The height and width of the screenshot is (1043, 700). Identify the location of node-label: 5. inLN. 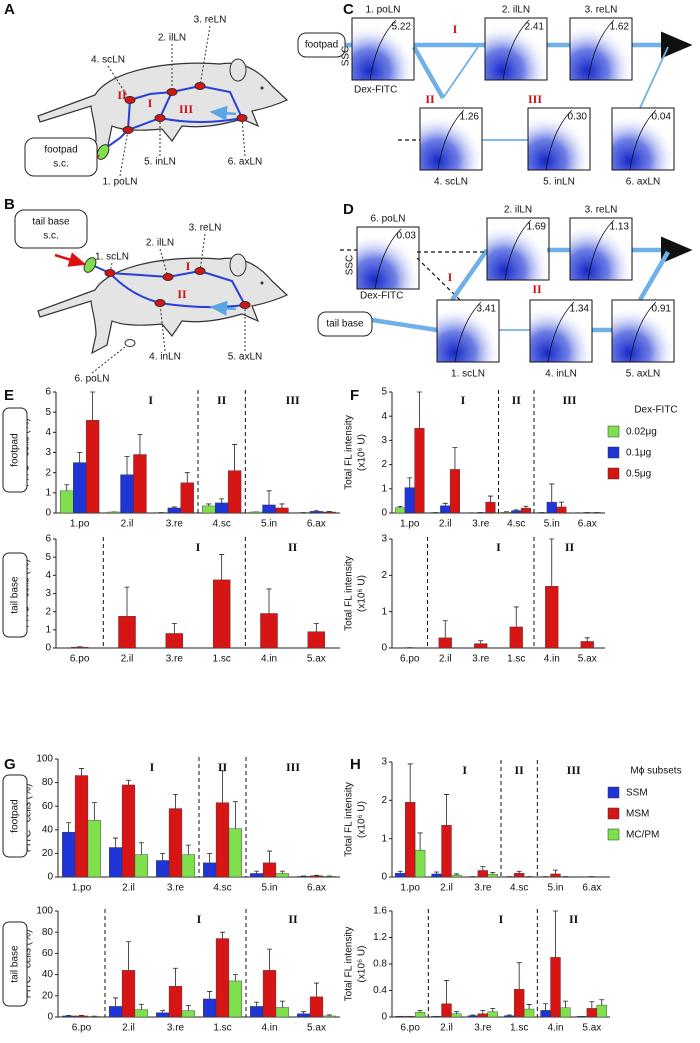
(160, 162).